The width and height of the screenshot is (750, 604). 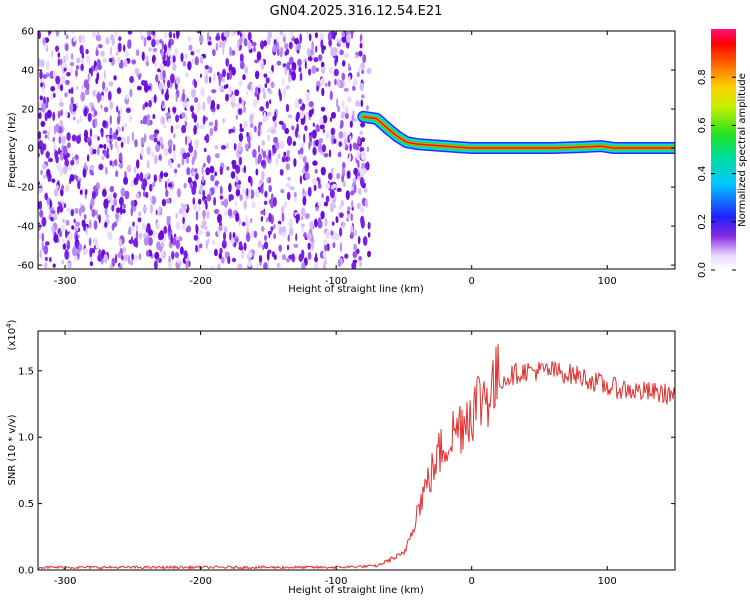 I want to click on colorbar-tick-label: 0.8, so click(x=702, y=77).